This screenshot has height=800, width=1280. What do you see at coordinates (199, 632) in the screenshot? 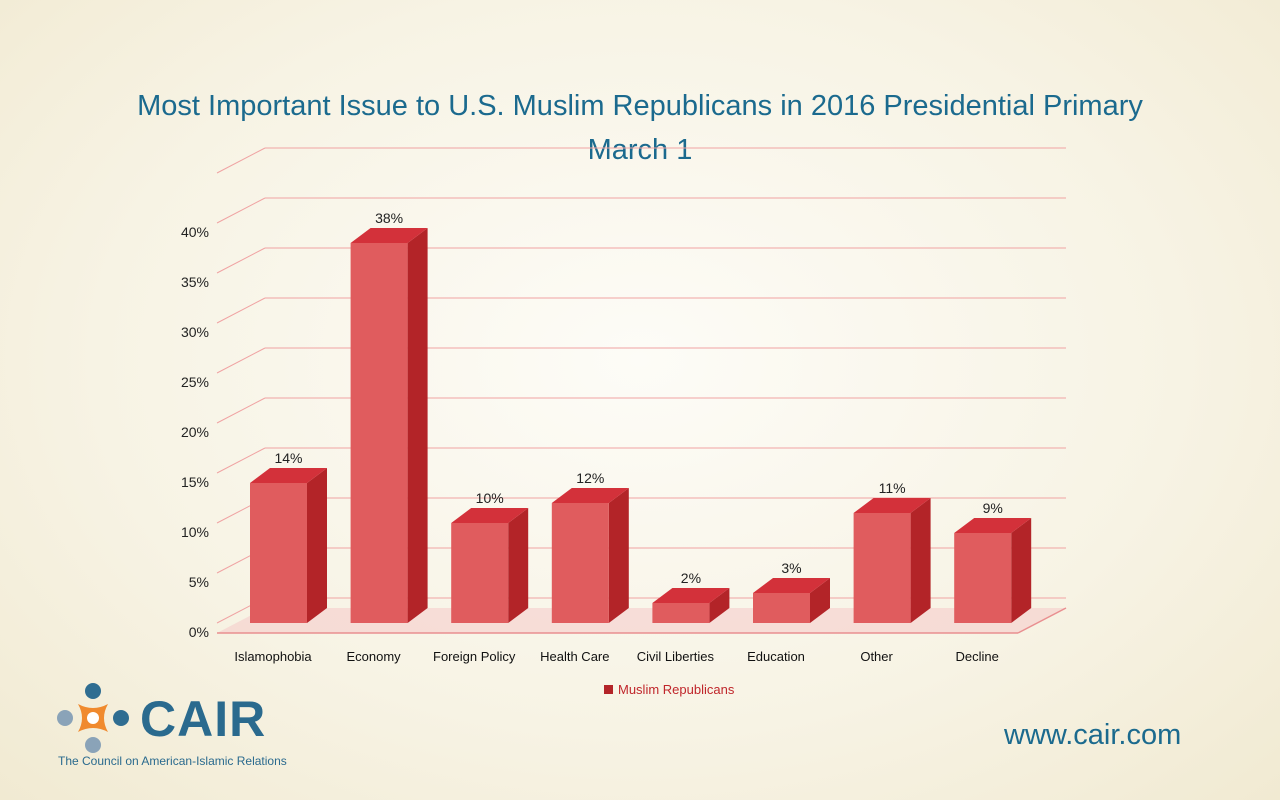
I see `y-tick-label: 0%` at bounding box center [199, 632].